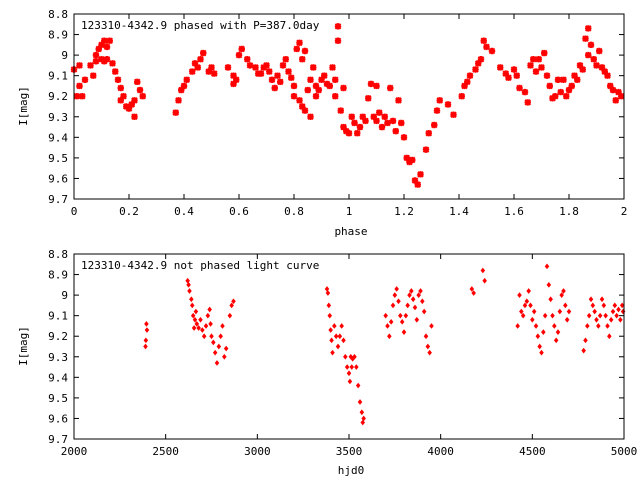 The width and height of the screenshot is (640, 480). Describe the element at coordinates (239, 211) in the screenshot. I see `phased-x-tick-label: 0.6` at that location.